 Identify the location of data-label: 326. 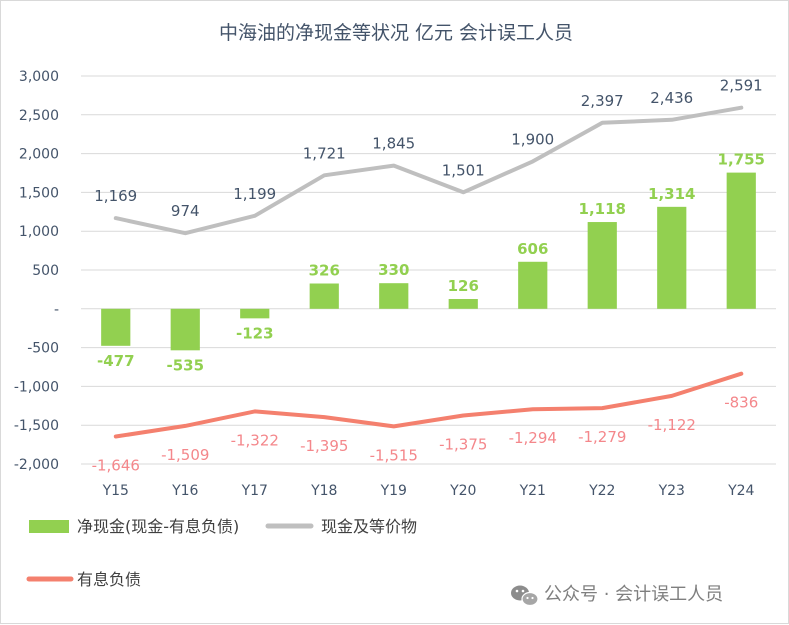
(324, 271).